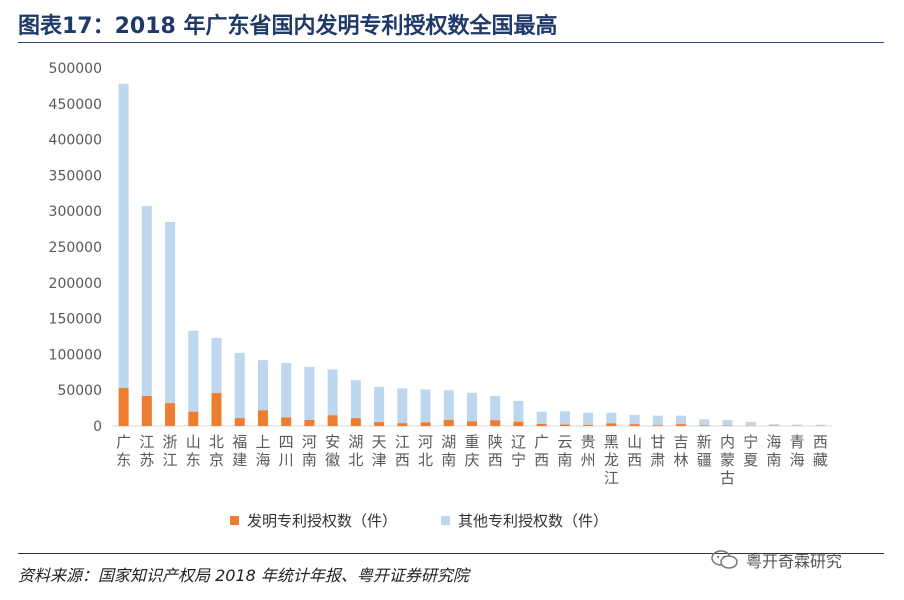 This screenshot has width=904, height=600. I want to click on x-tick-label: 川, so click(286, 460).